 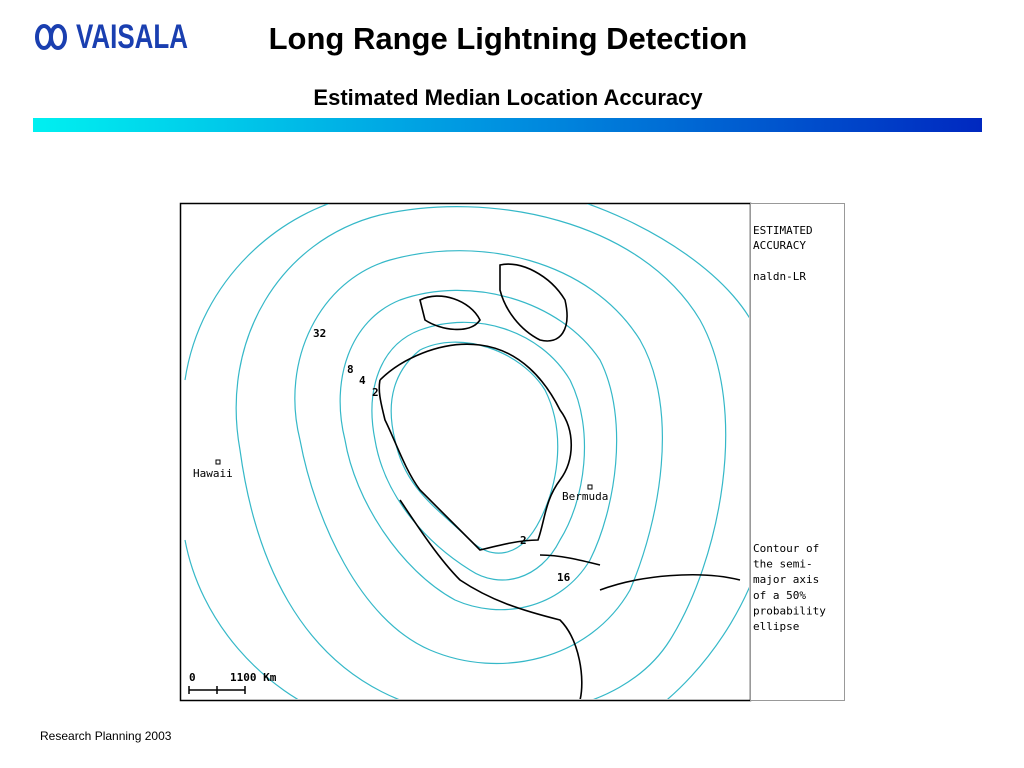 What do you see at coordinates (789, 610) in the screenshot?
I see `legend-text: probability` at bounding box center [789, 610].